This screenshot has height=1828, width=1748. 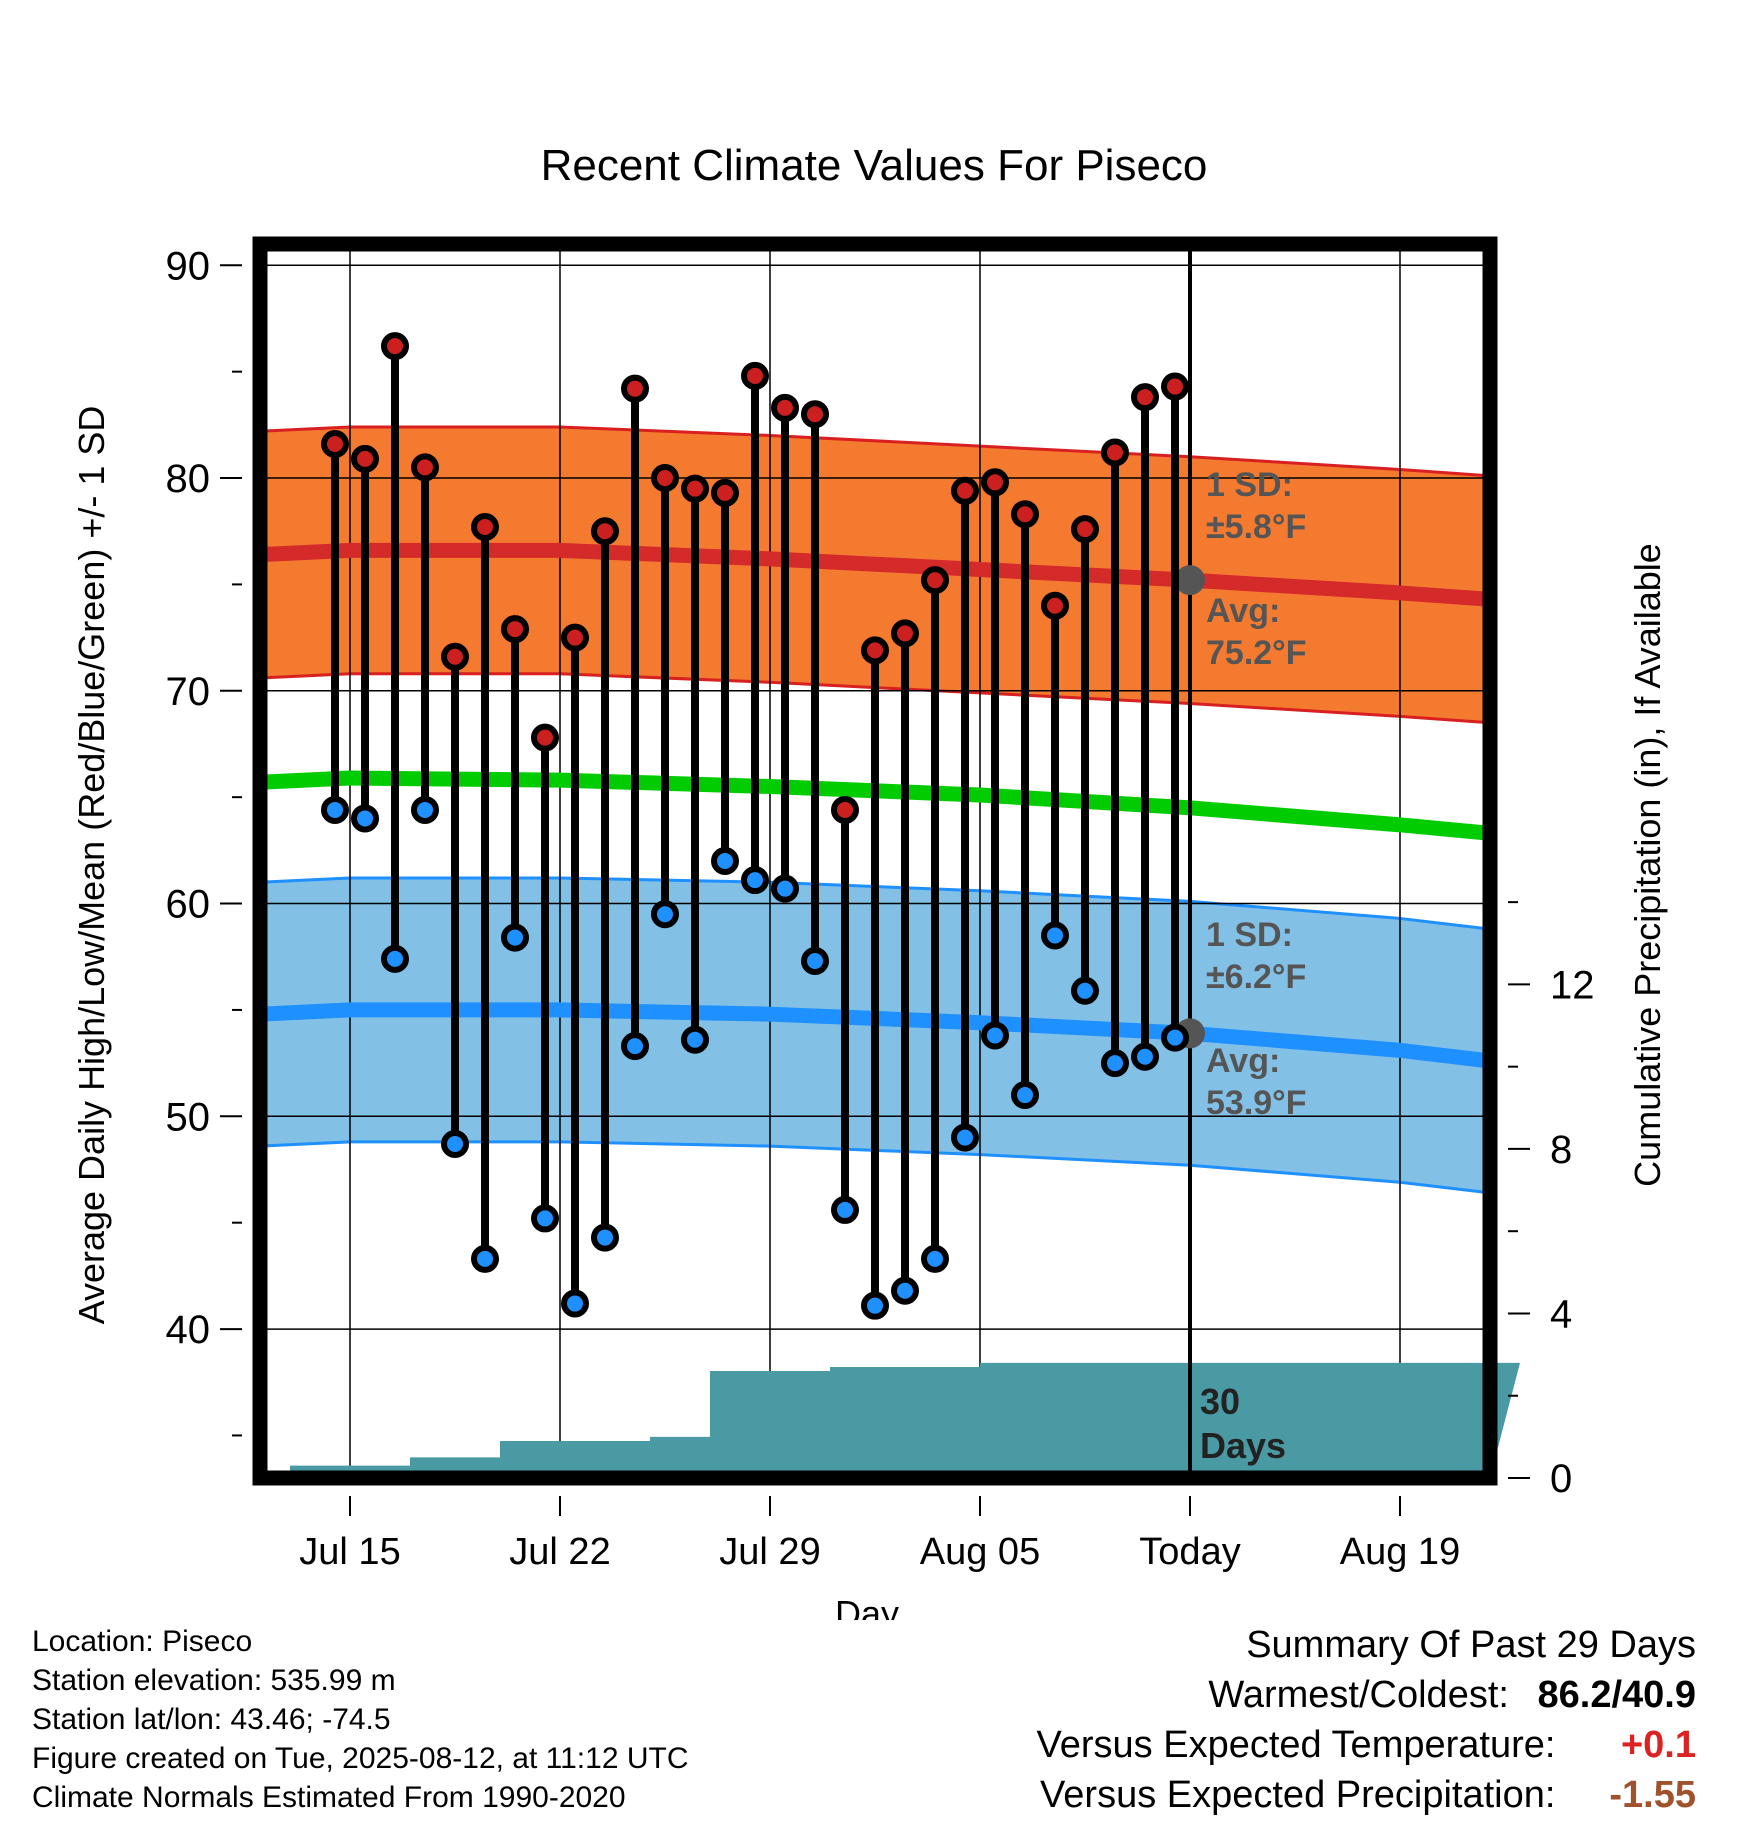 I want to click on low-avg-value: 53.9°F, so click(x=1256, y=1103).